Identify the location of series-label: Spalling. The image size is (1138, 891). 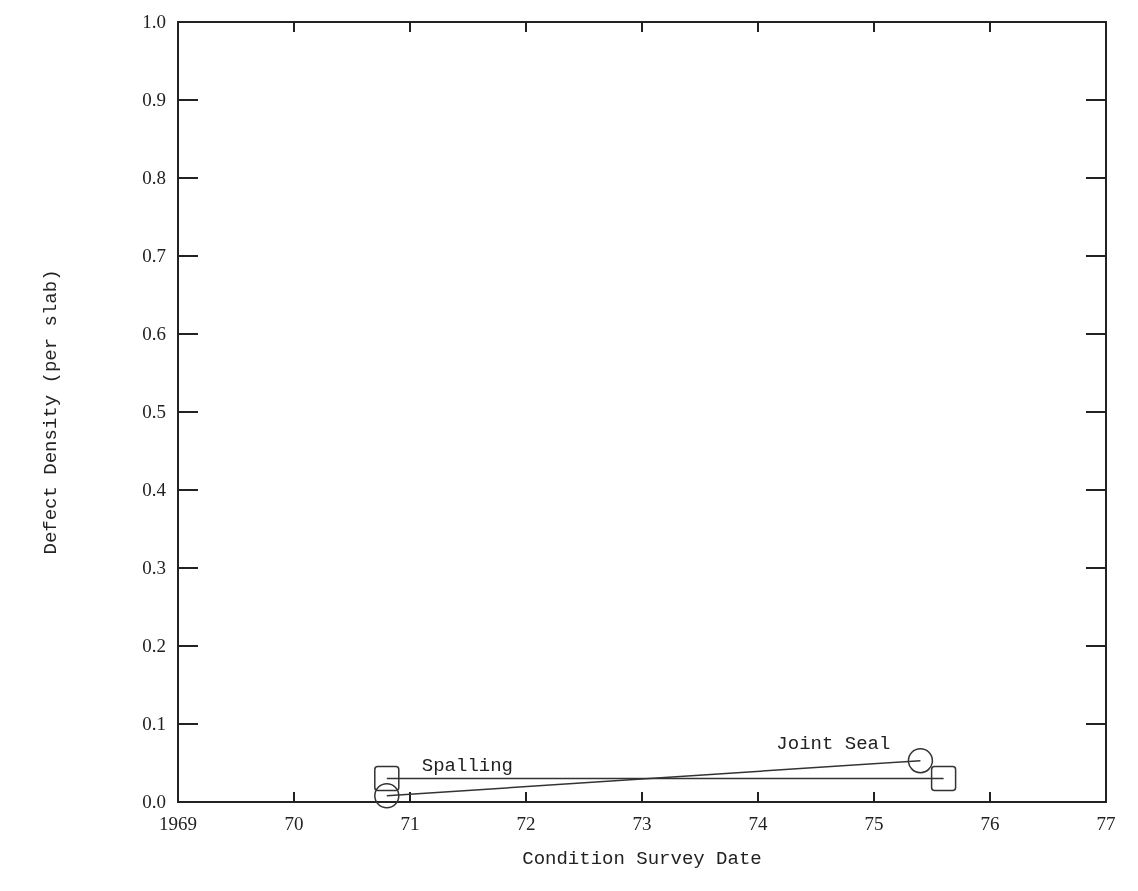
(467, 765).